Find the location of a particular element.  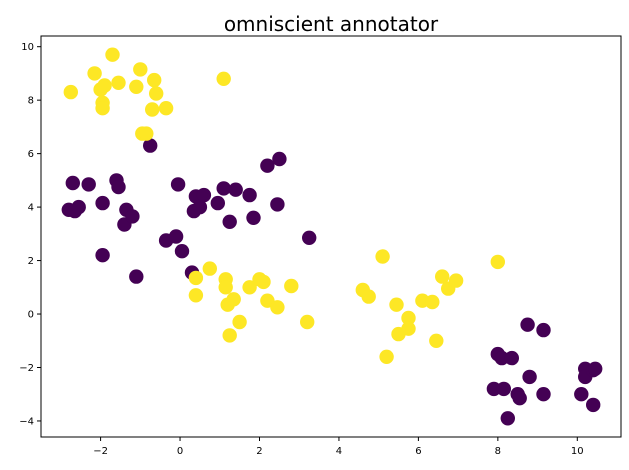

y-tick-label: 8 is located at coordinates (31, 101).